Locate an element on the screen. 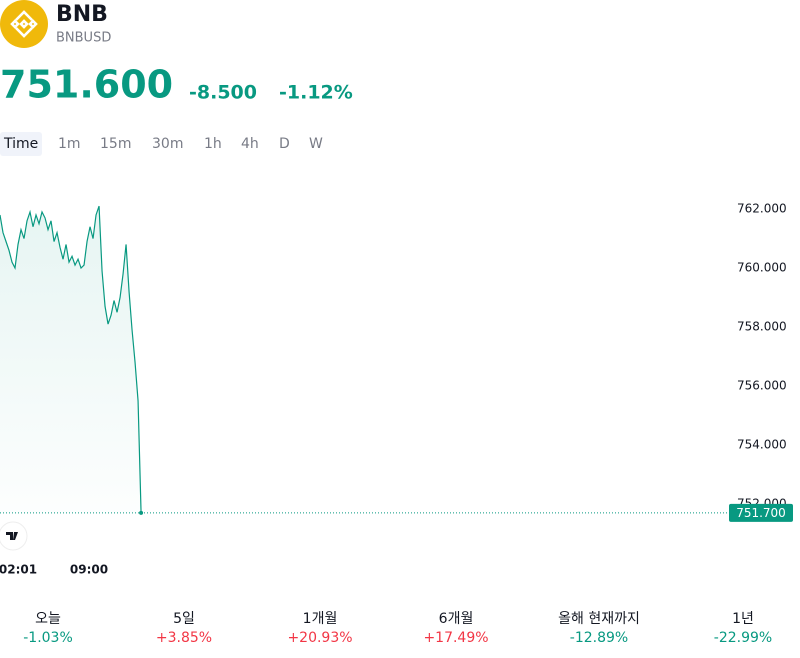 The image size is (800, 658). timeframe-tab: D is located at coordinates (284, 144).